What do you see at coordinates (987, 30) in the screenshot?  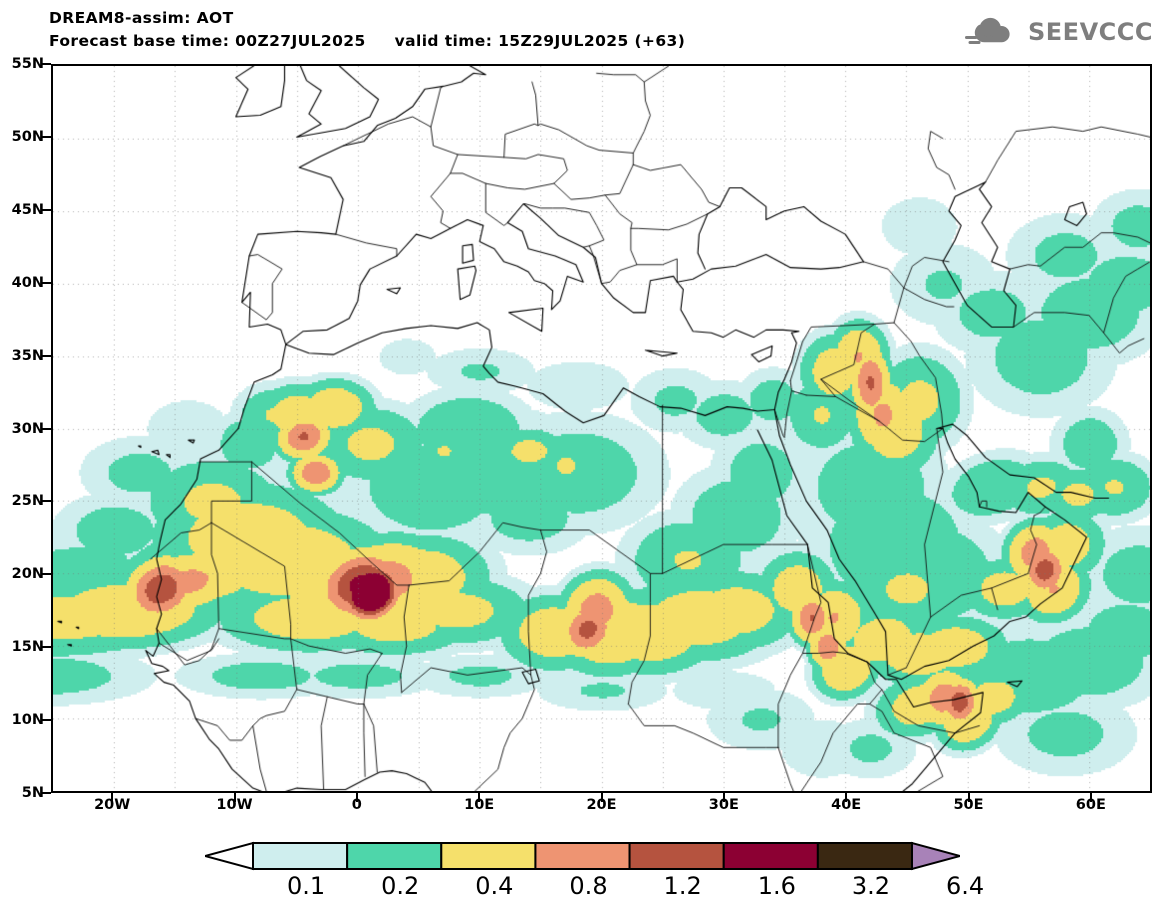 I see `cloud-icon` at bounding box center [987, 30].